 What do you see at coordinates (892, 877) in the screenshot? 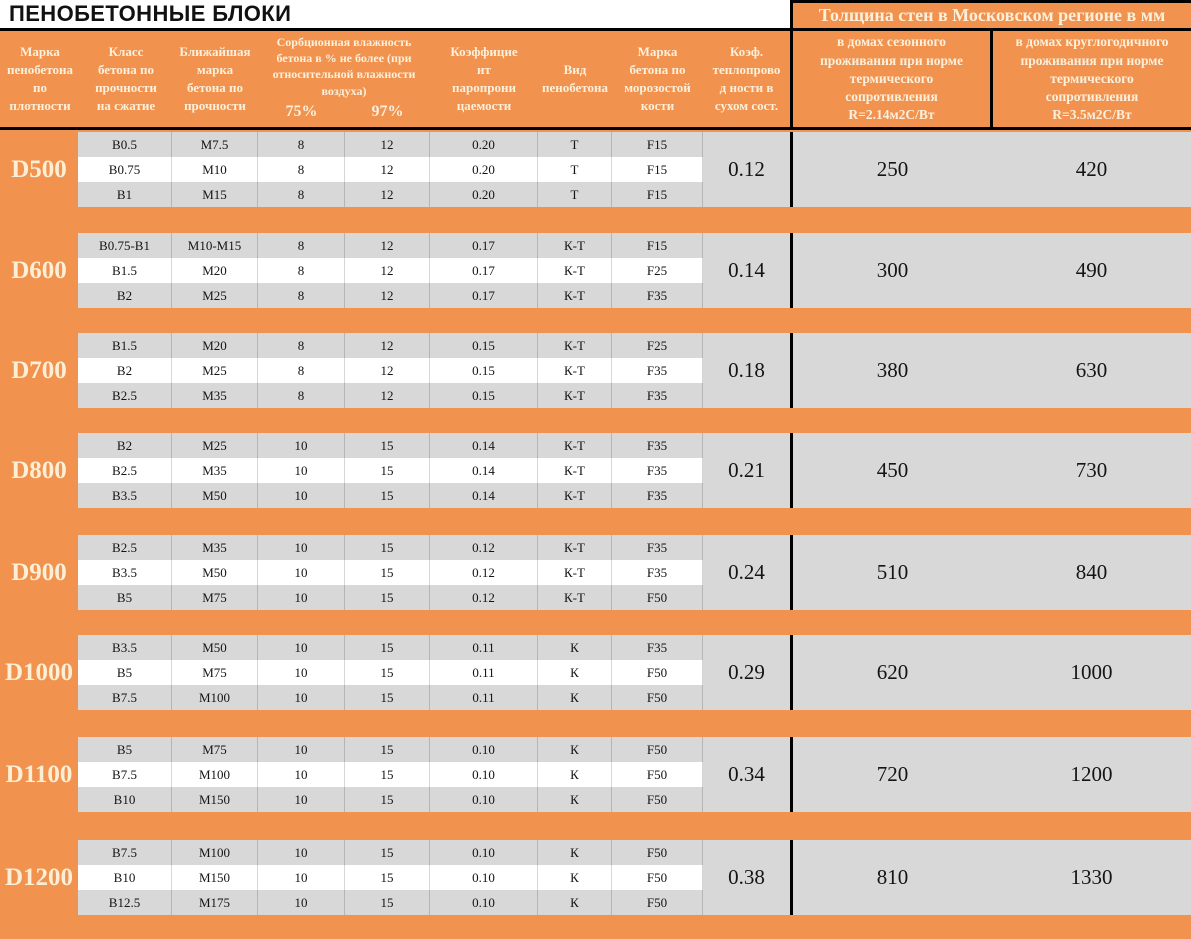
I see `seasonal-thickness-value: 810` at bounding box center [892, 877].